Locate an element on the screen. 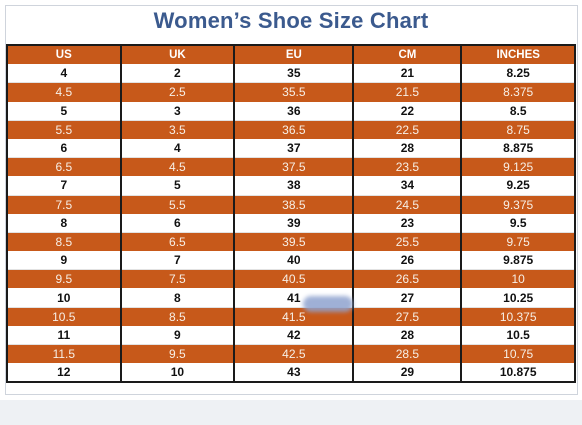 This screenshot has height=425, width=582. table-row: 7.5 5.5 38.5 24.5 9.375 is located at coordinates (291, 204).